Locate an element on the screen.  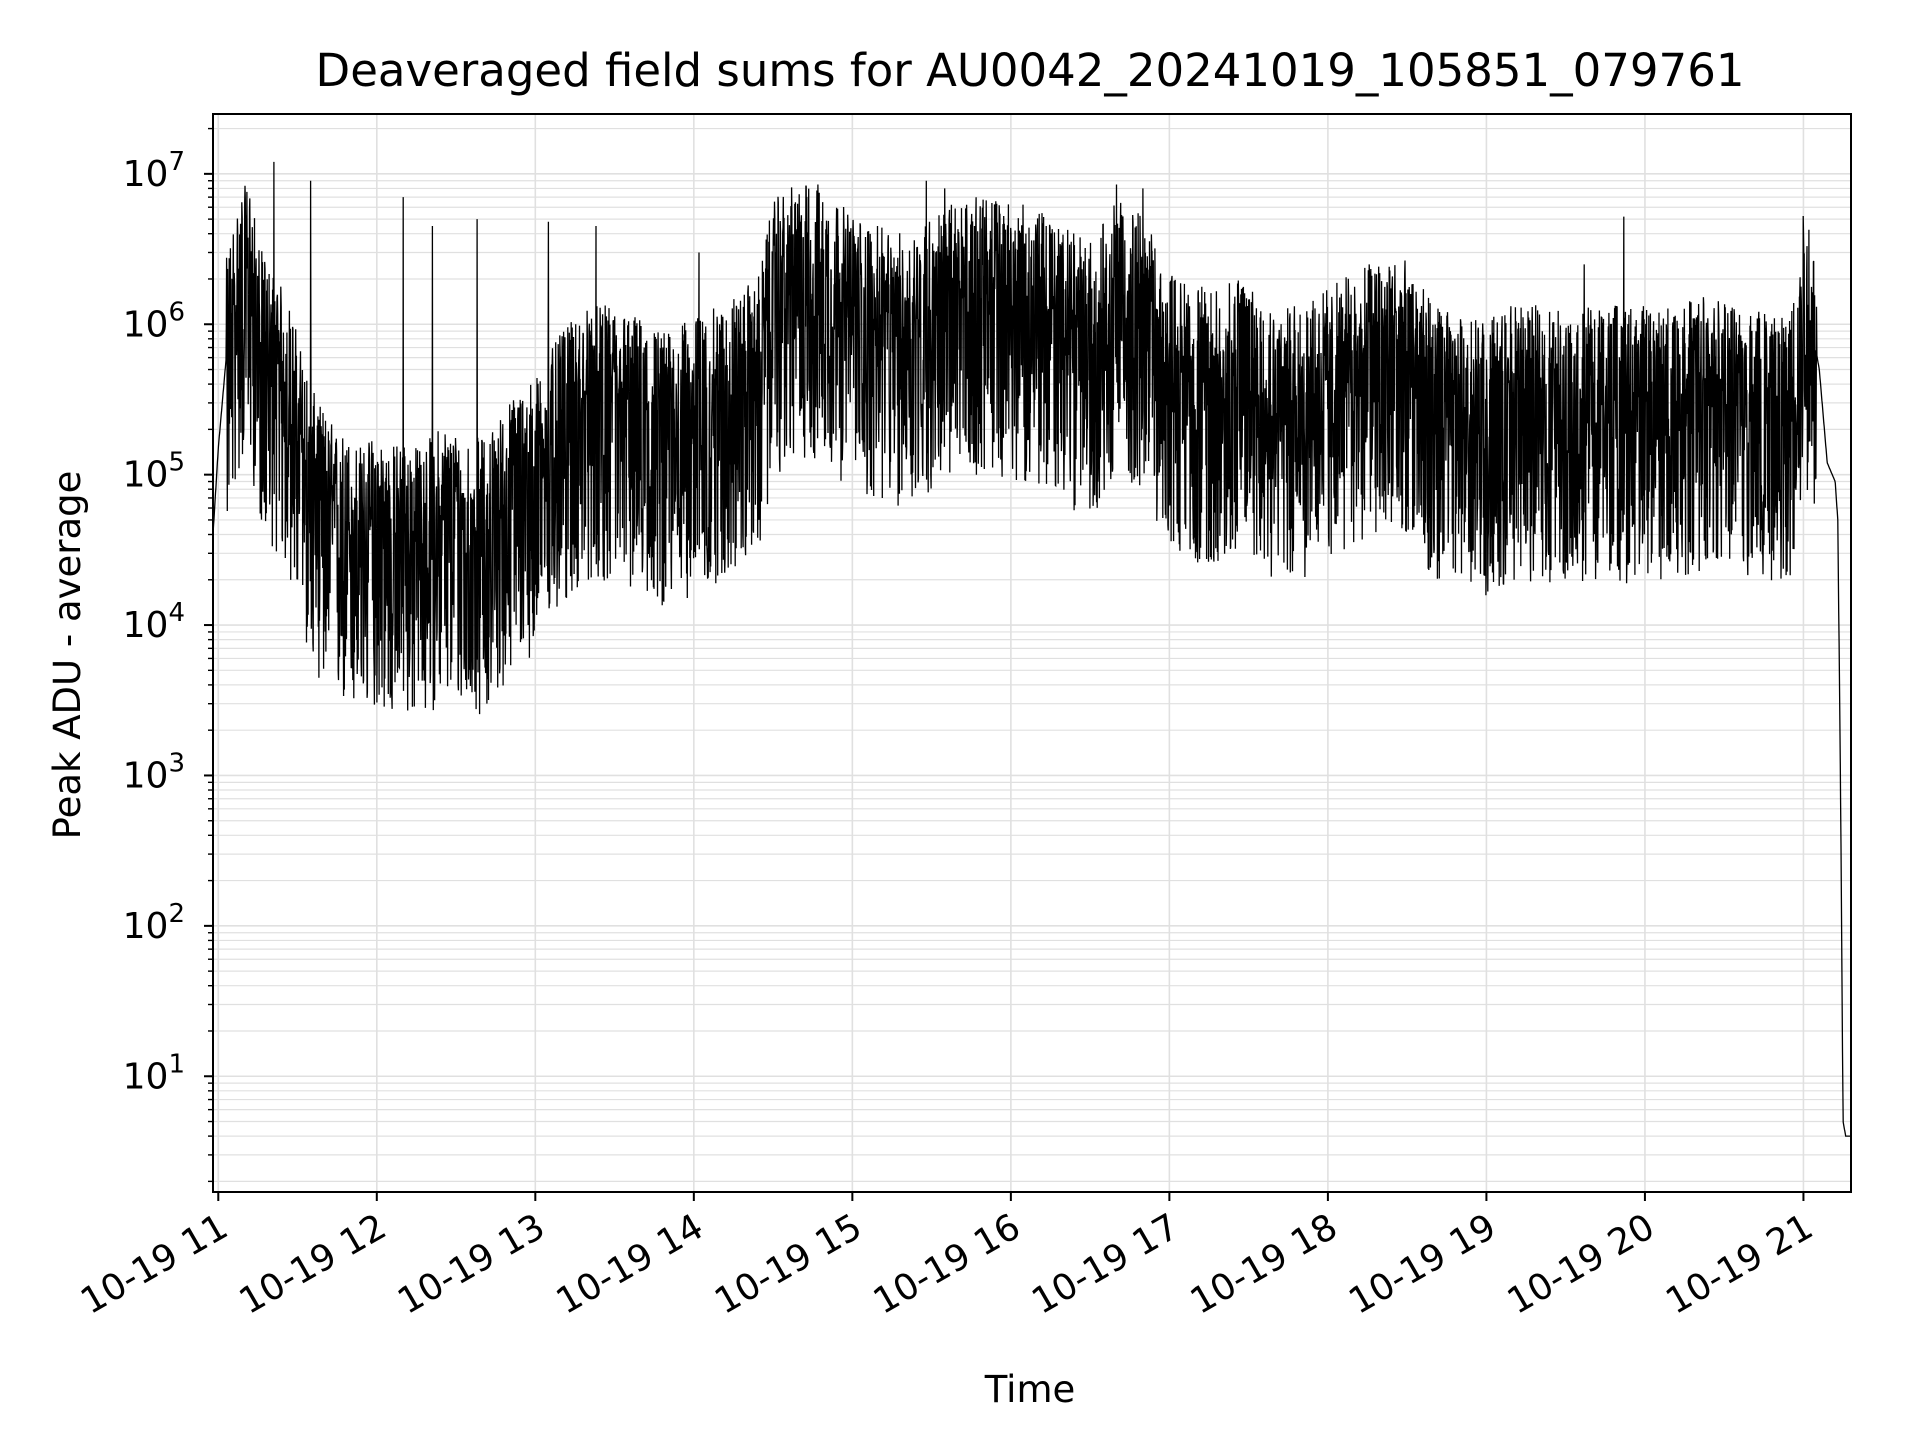
y-tick-label: 10² is located at coordinates (154, 923).